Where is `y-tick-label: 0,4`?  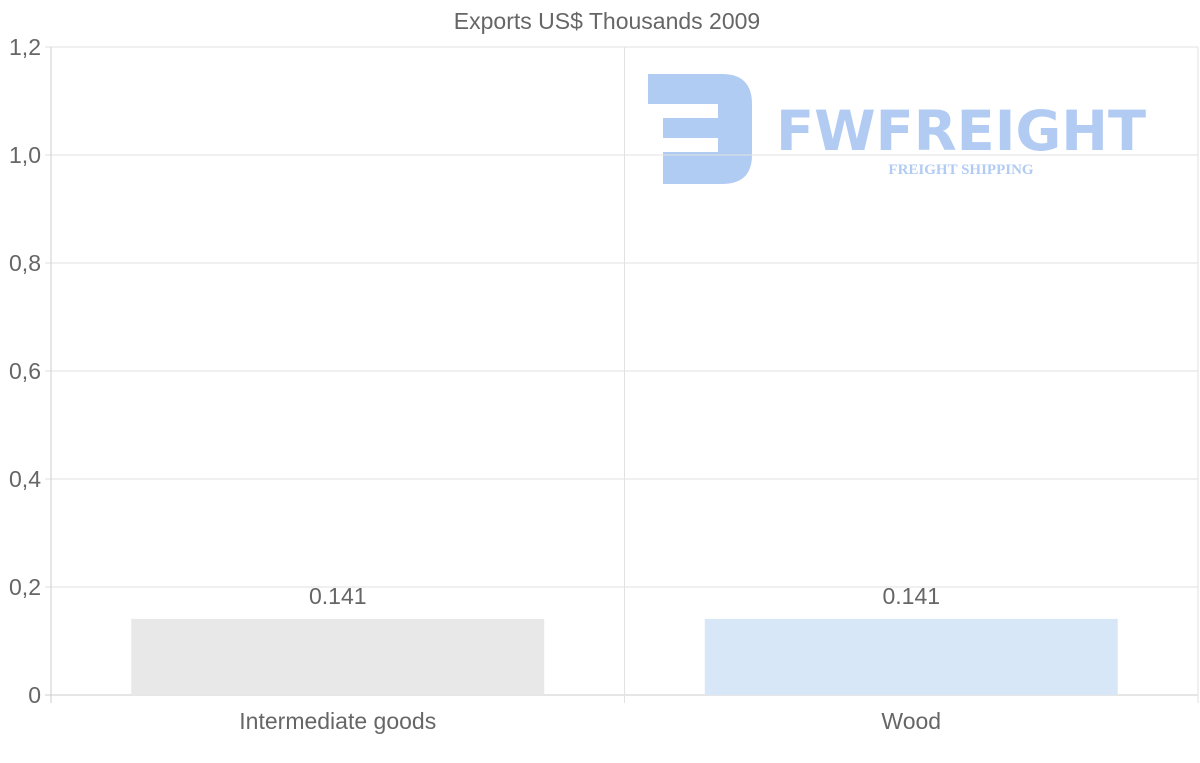
y-tick-label: 0,4 is located at coordinates (25, 479).